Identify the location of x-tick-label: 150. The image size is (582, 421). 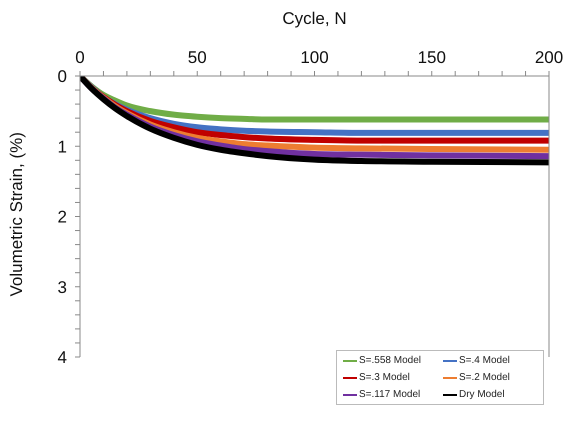
(432, 57).